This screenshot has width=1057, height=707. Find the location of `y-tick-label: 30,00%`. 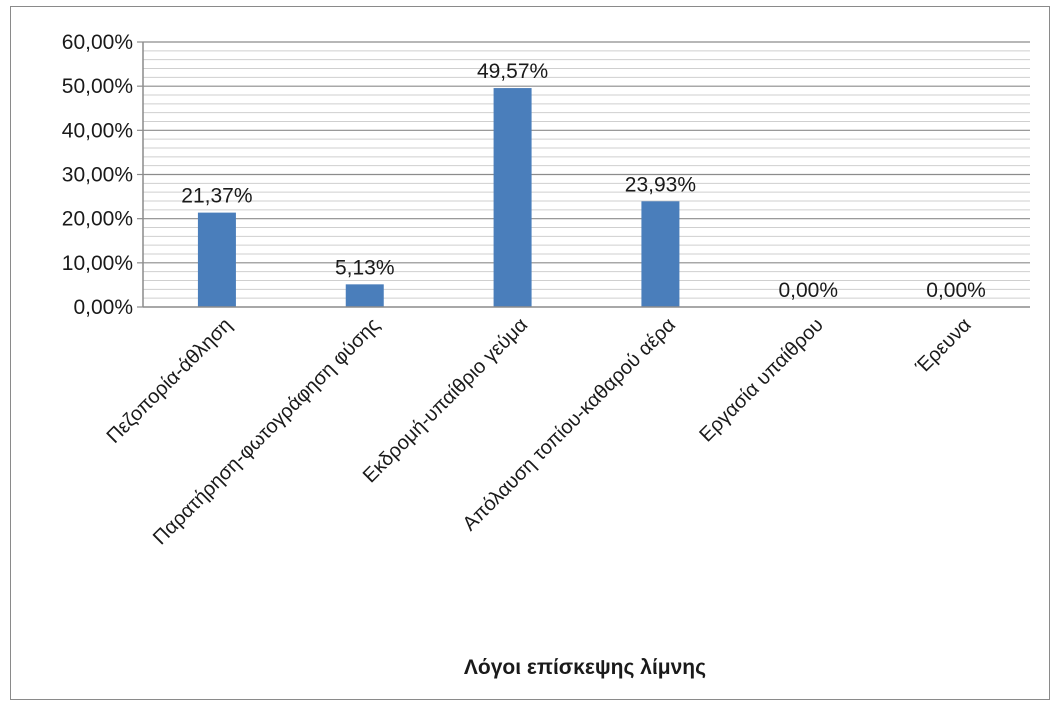

y-tick-label: 30,00% is located at coordinates (97, 175).